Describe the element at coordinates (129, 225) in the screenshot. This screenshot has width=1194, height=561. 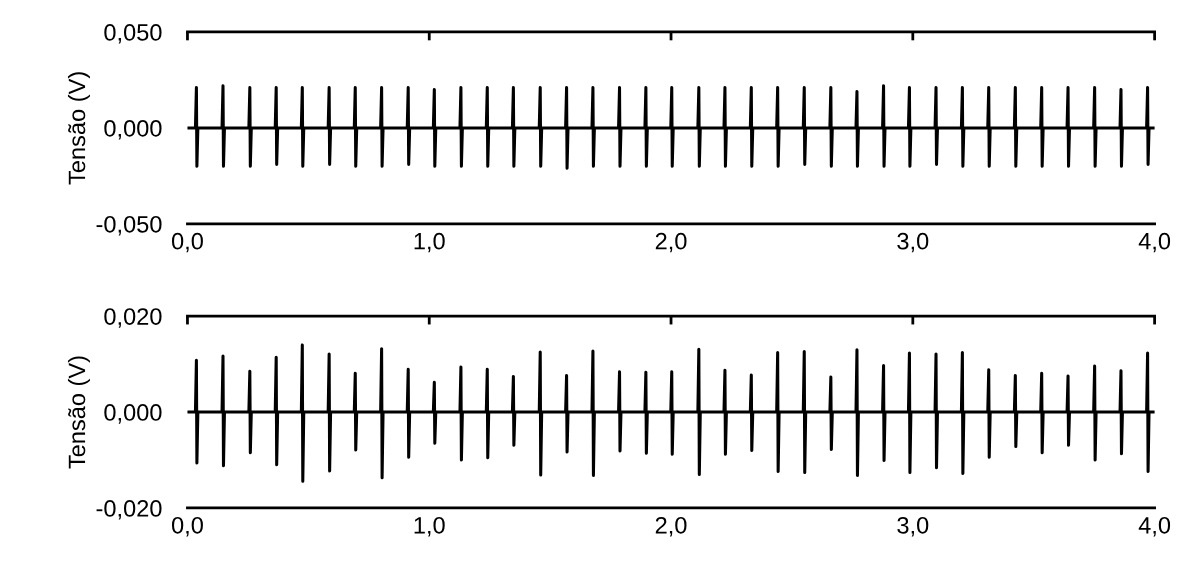
I see `y-tick-label: -0,050` at that location.